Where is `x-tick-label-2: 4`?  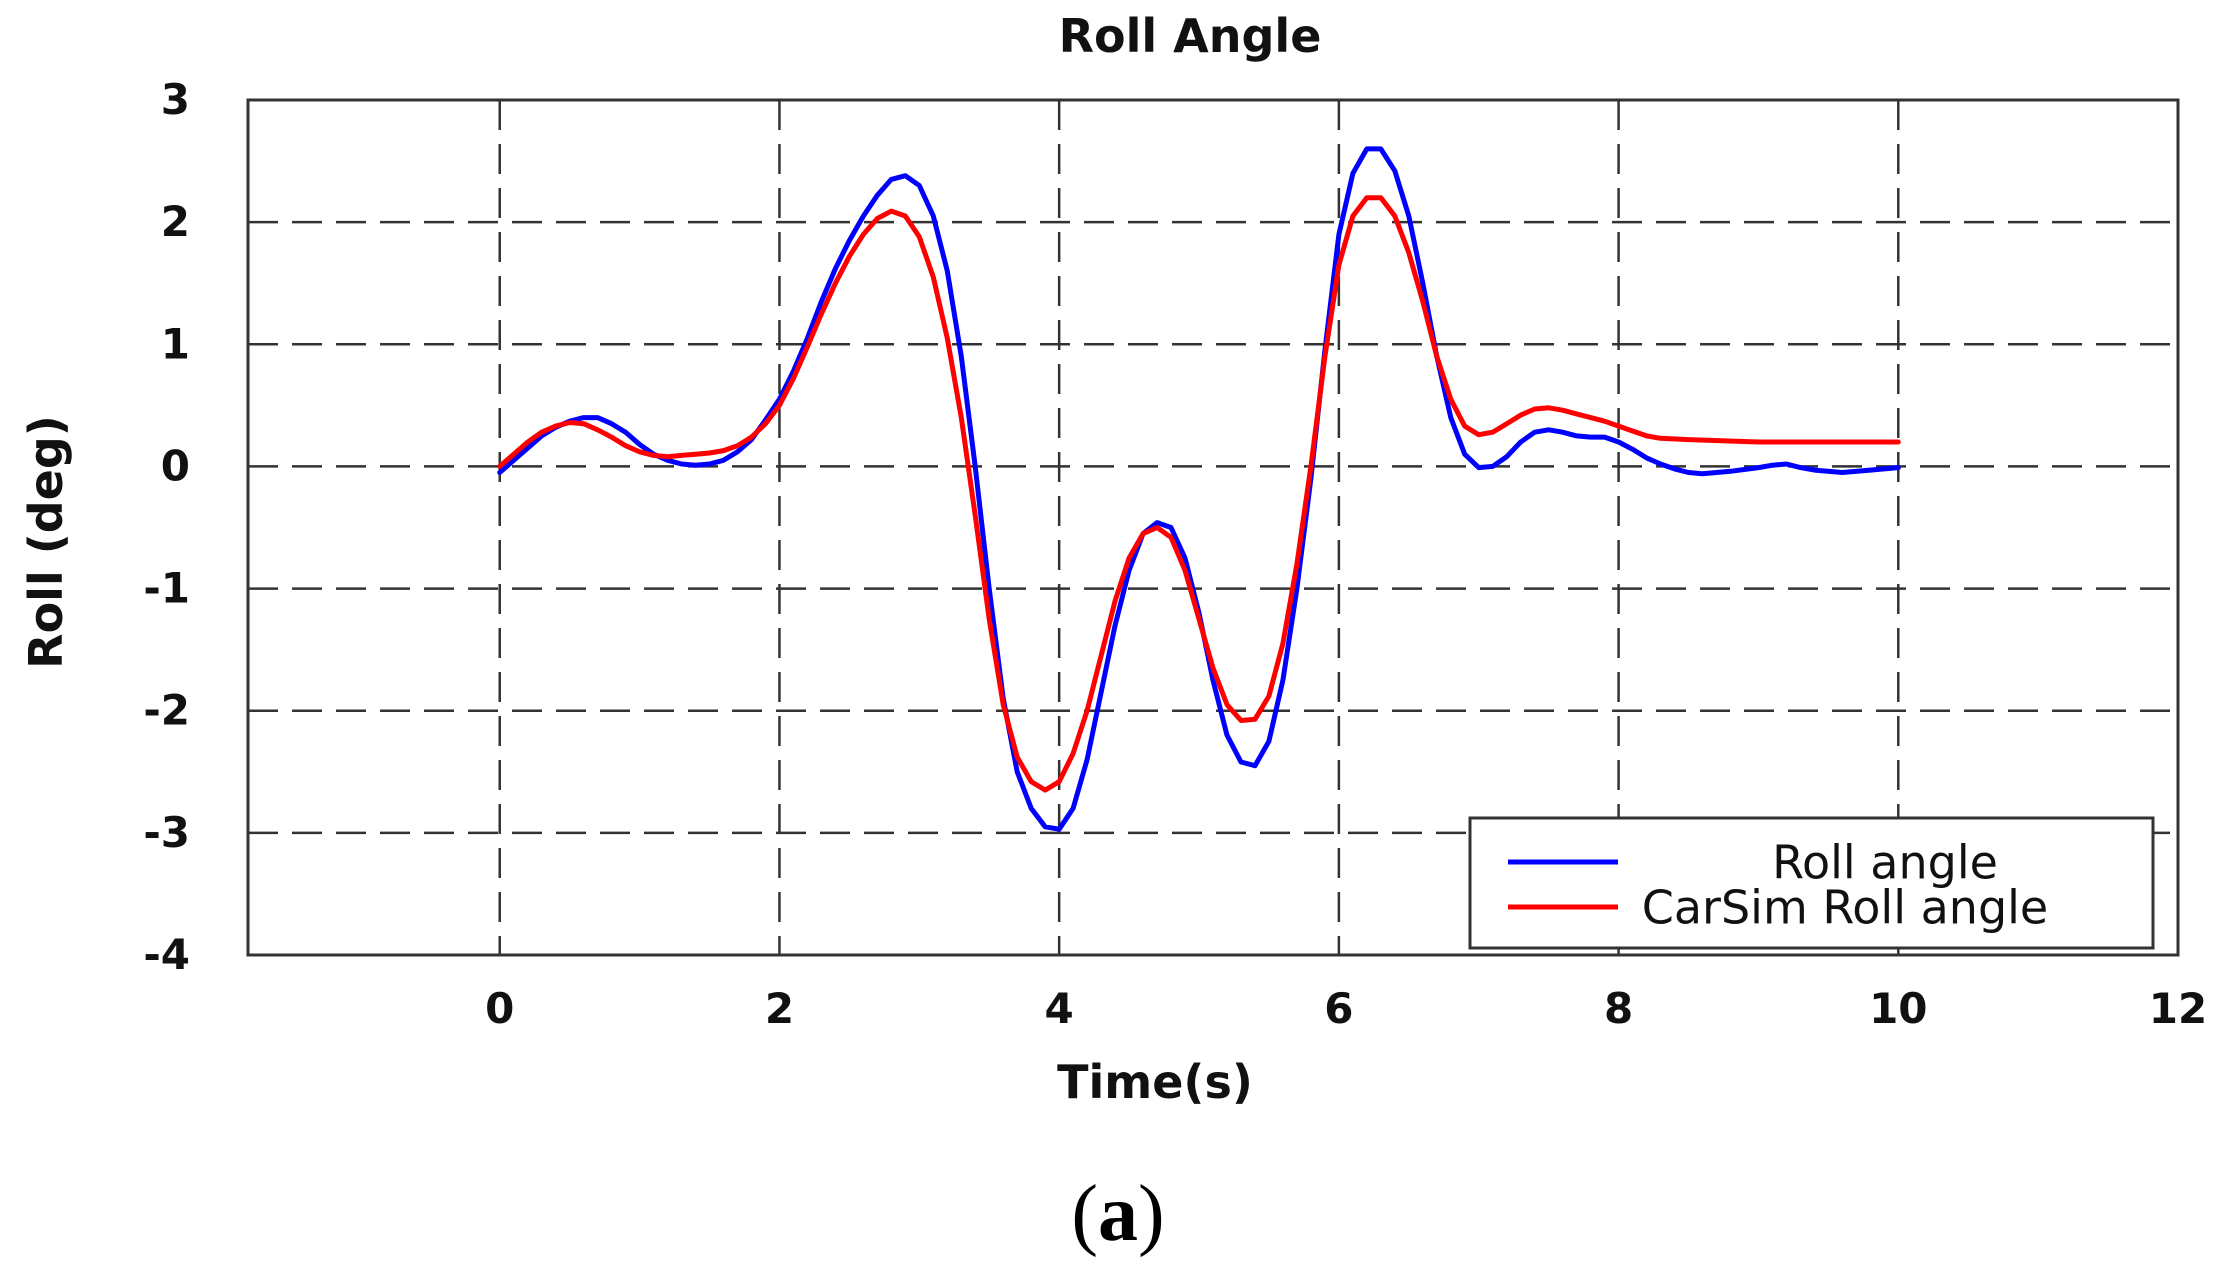 x-tick-label-2: 4 is located at coordinates (1059, 1008).